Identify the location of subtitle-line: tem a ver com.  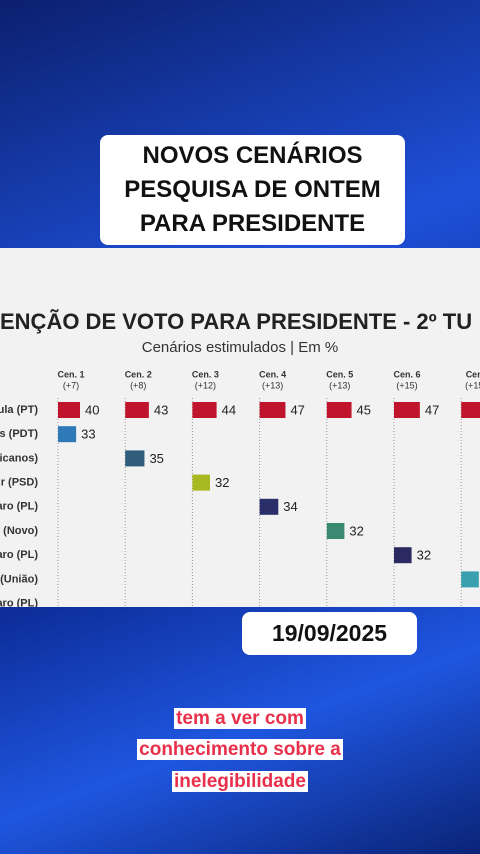
(240, 719).